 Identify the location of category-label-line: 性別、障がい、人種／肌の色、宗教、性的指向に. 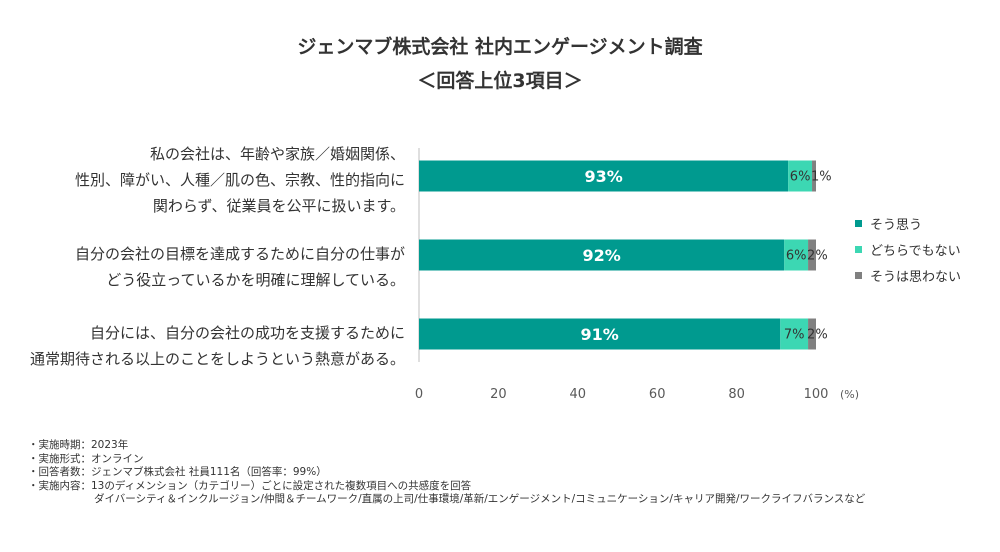
(239, 180).